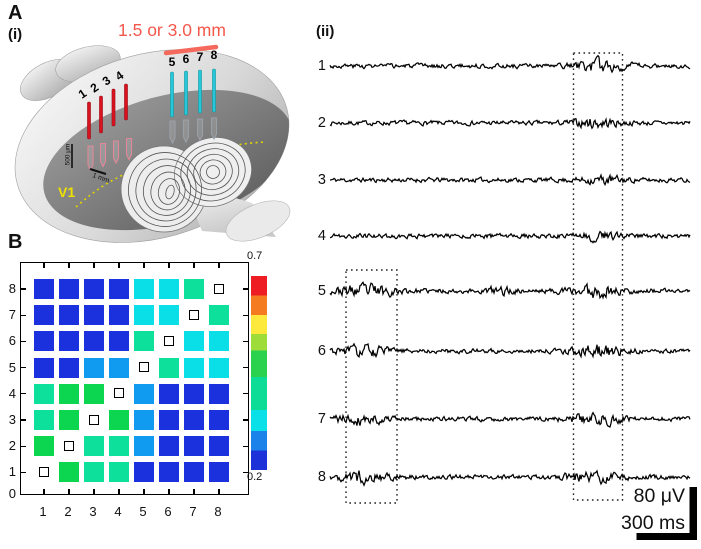 The width and height of the screenshot is (701, 549). What do you see at coordinates (218, 511) in the screenshot?
I see `x-tick-label: 8` at bounding box center [218, 511].